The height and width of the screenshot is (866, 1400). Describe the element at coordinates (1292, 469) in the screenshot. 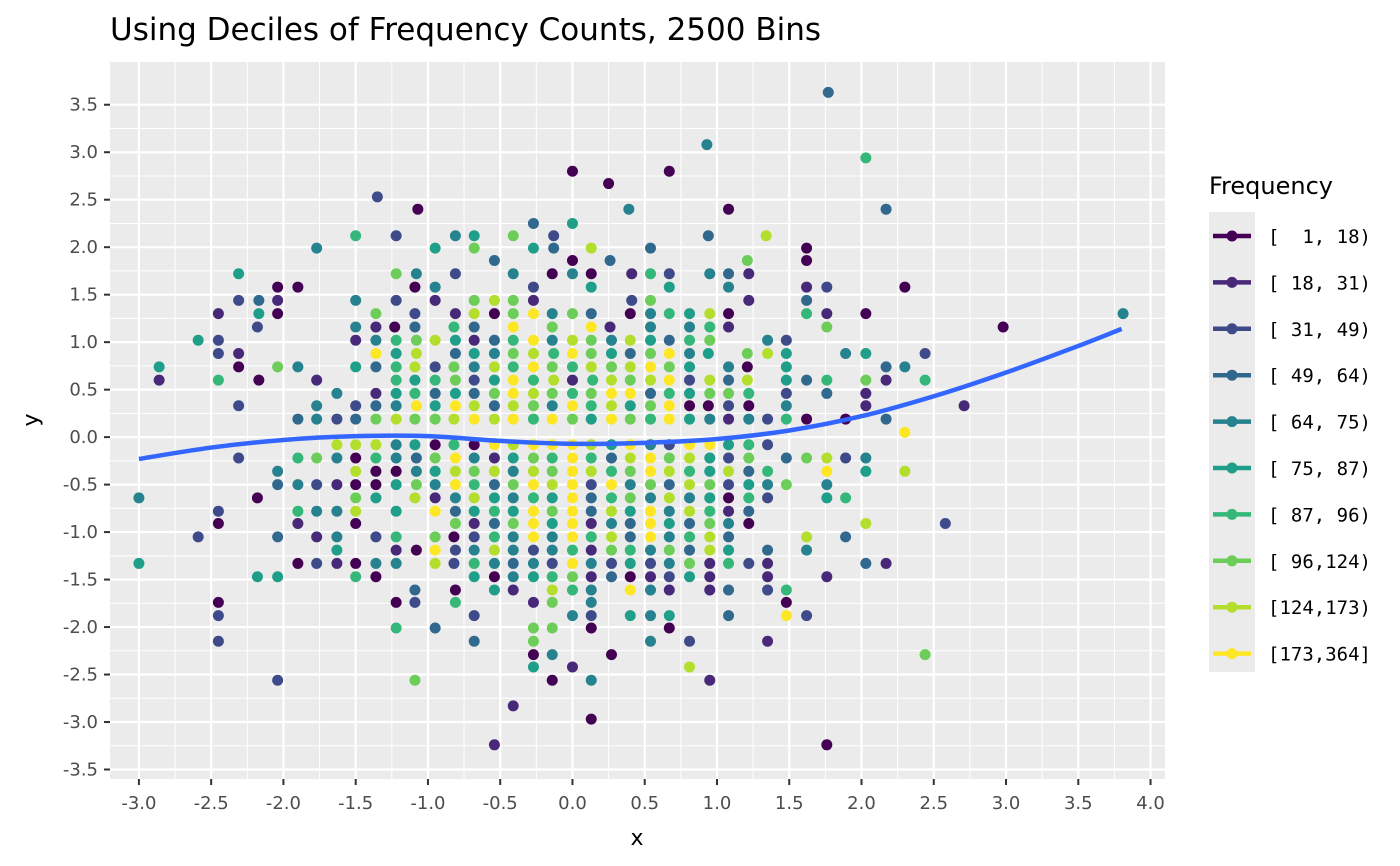

I see `legend-item: [ 75, 87)` at that location.